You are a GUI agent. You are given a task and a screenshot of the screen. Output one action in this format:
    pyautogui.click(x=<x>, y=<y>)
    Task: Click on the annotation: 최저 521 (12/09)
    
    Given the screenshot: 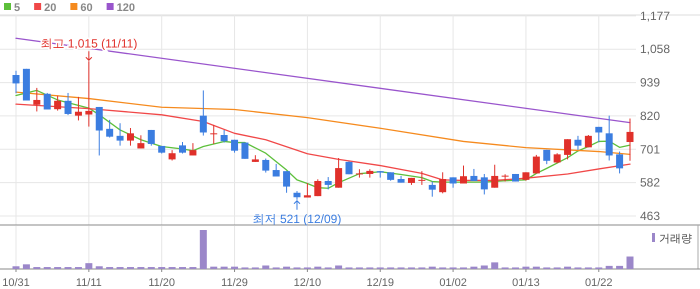 What is the action you would take?
    pyautogui.click(x=297, y=219)
    